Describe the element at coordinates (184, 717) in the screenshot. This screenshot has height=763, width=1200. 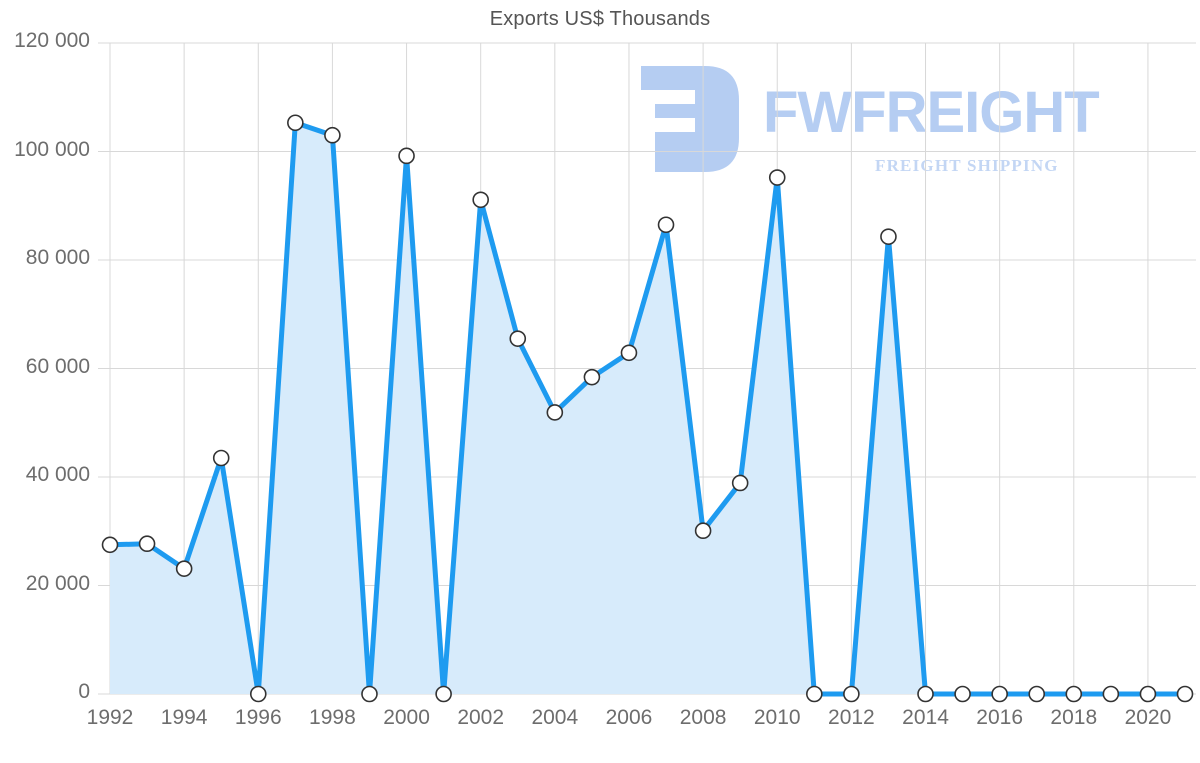
I see `x-axis-tick-label: 1994` at that location.